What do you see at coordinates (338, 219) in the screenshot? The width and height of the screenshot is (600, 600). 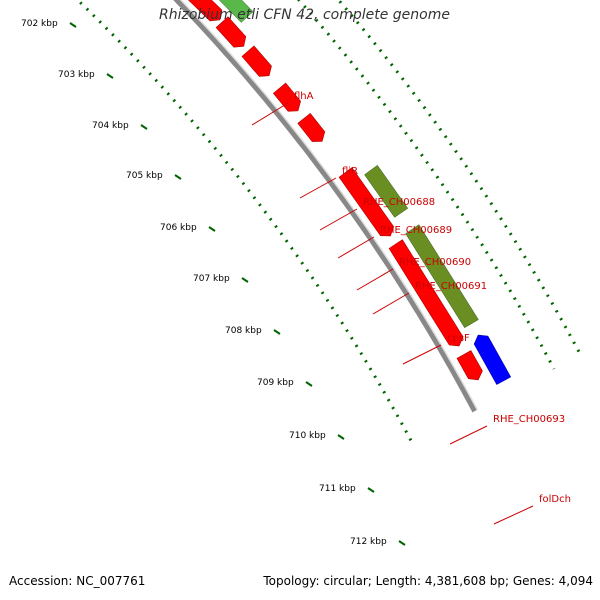 I see `label-leader-RHE_CH00688` at bounding box center [338, 219].